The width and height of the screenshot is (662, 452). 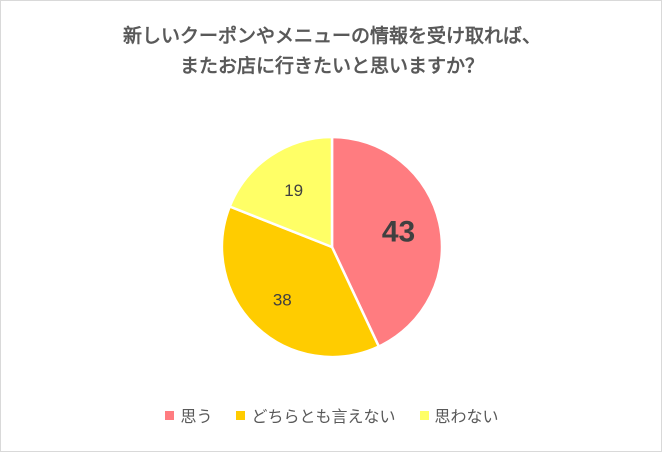 I want to click on pie-slice-omou, so click(x=387, y=241).